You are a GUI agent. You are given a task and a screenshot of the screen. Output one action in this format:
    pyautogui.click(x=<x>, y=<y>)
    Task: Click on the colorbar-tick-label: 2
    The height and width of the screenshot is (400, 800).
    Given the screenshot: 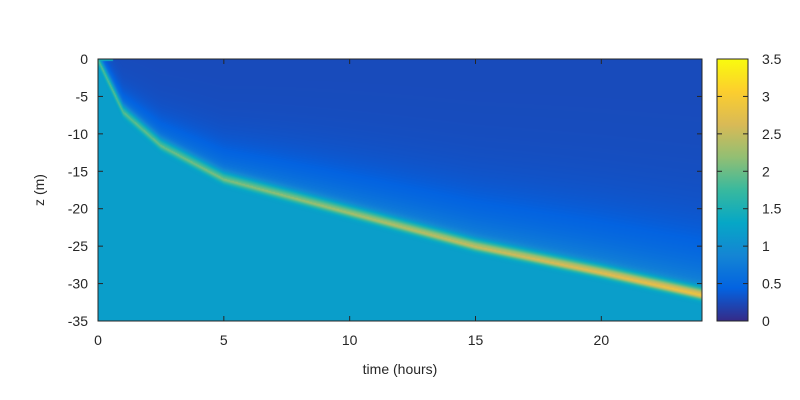 What is the action you would take?
    pyautogui.click(x=766, y=171)
    